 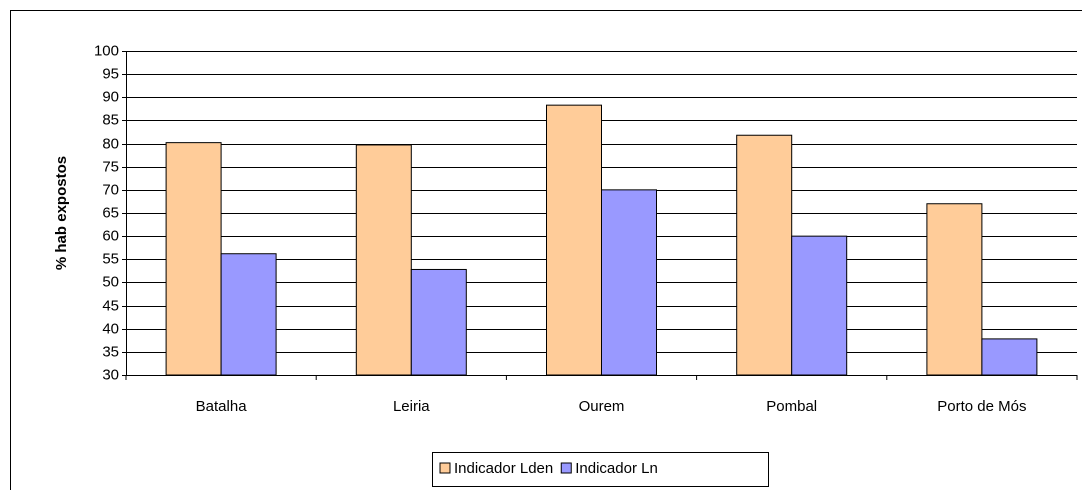 I want to click on y-tick-label: 100, so click(x=106, y=50).